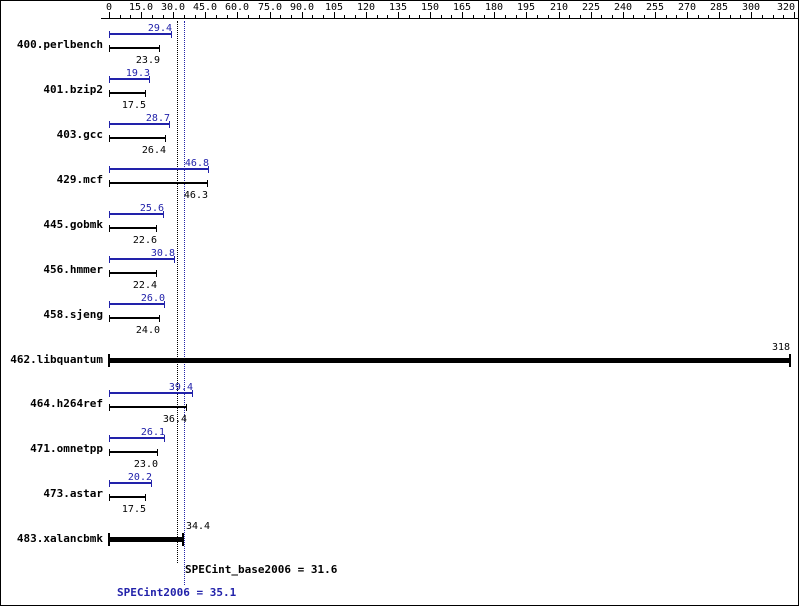 This screenshot has width=799, height=606. Describe the element at coordinates (157, 118) in the screenshot. I see `peak-value-label: 28.7` at that location.